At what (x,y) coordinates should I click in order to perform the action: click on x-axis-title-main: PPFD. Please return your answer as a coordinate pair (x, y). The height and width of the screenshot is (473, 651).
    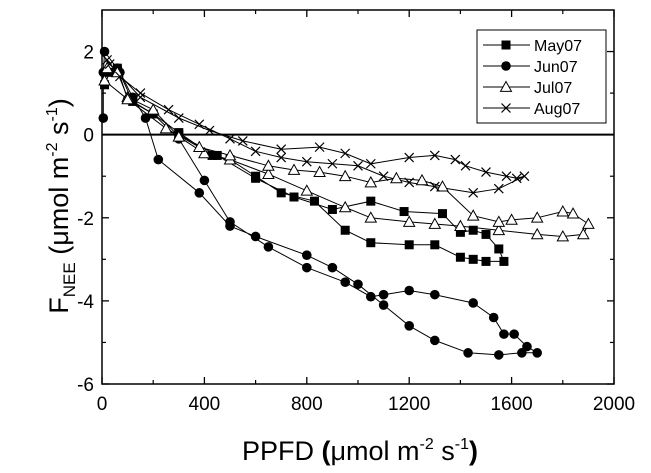
    Looking at the image, I should click on (282, 451).